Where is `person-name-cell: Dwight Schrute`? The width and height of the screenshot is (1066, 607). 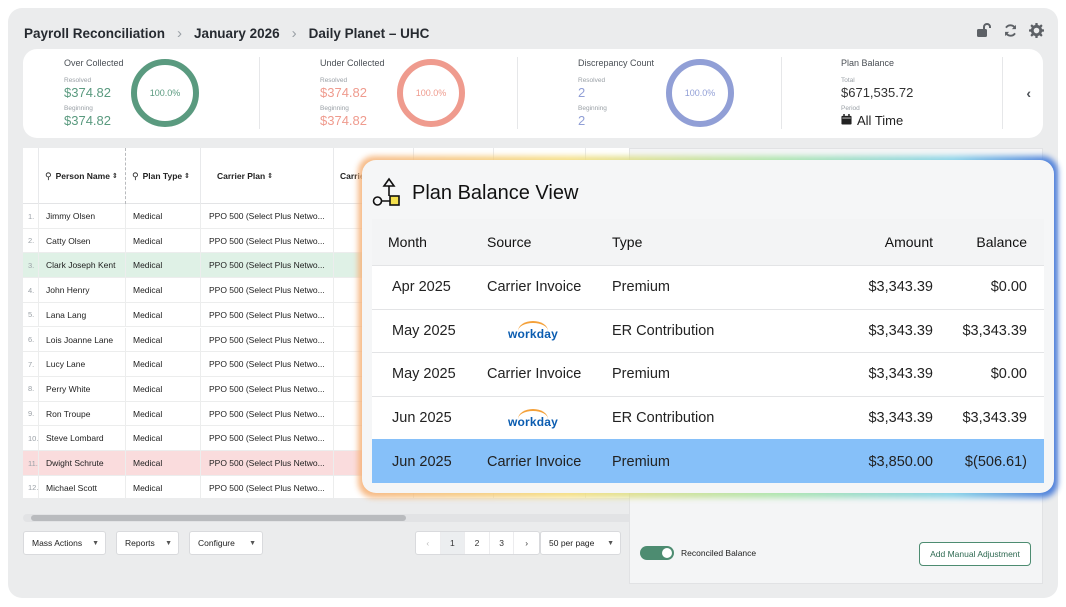
person-name-cell: Dwight Schrute is located at coordinates (82, 463).